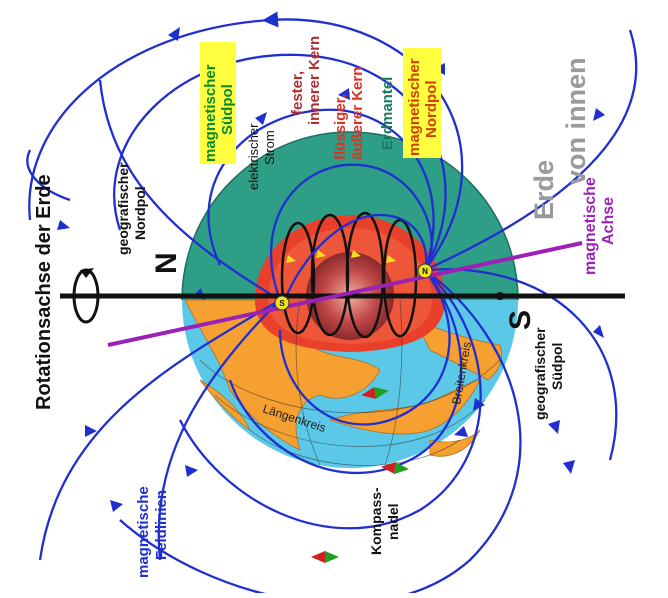 The height and width of the screenshot is (598, 668). Describe the element at coordinates (341, 256) in the screenshot. I see `current-arrows` at that location.